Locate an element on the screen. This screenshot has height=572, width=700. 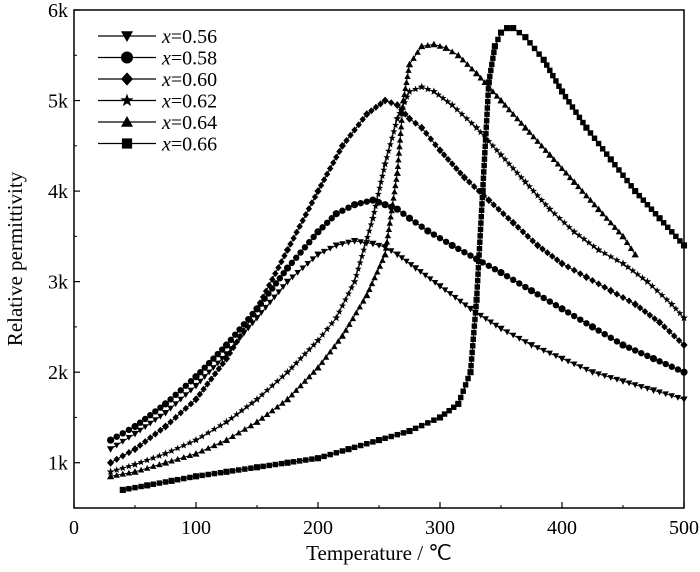
legend-label: x=0.56 is located at coordinates (189, 37).